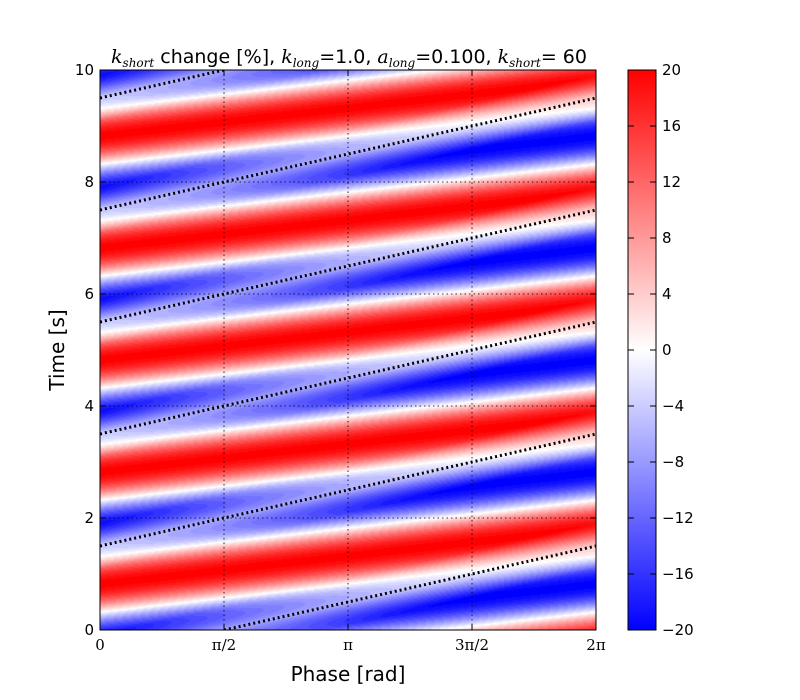 The image size is (800, 700). What do you see at coordinates (100, 645) in the screenshot?
I see `x-tick-label: 0` at bounding box center [100, 645].